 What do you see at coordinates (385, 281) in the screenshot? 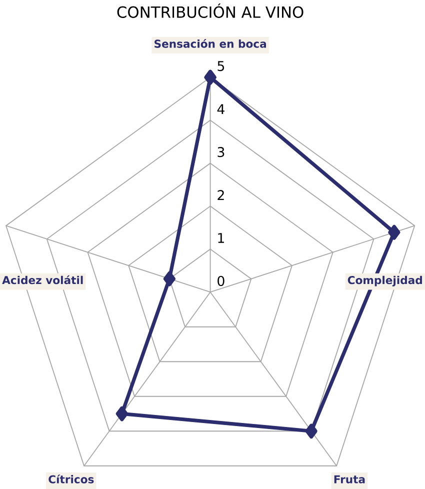
I see `spoke-label: Complejidad` at bounding box center [385, 281].